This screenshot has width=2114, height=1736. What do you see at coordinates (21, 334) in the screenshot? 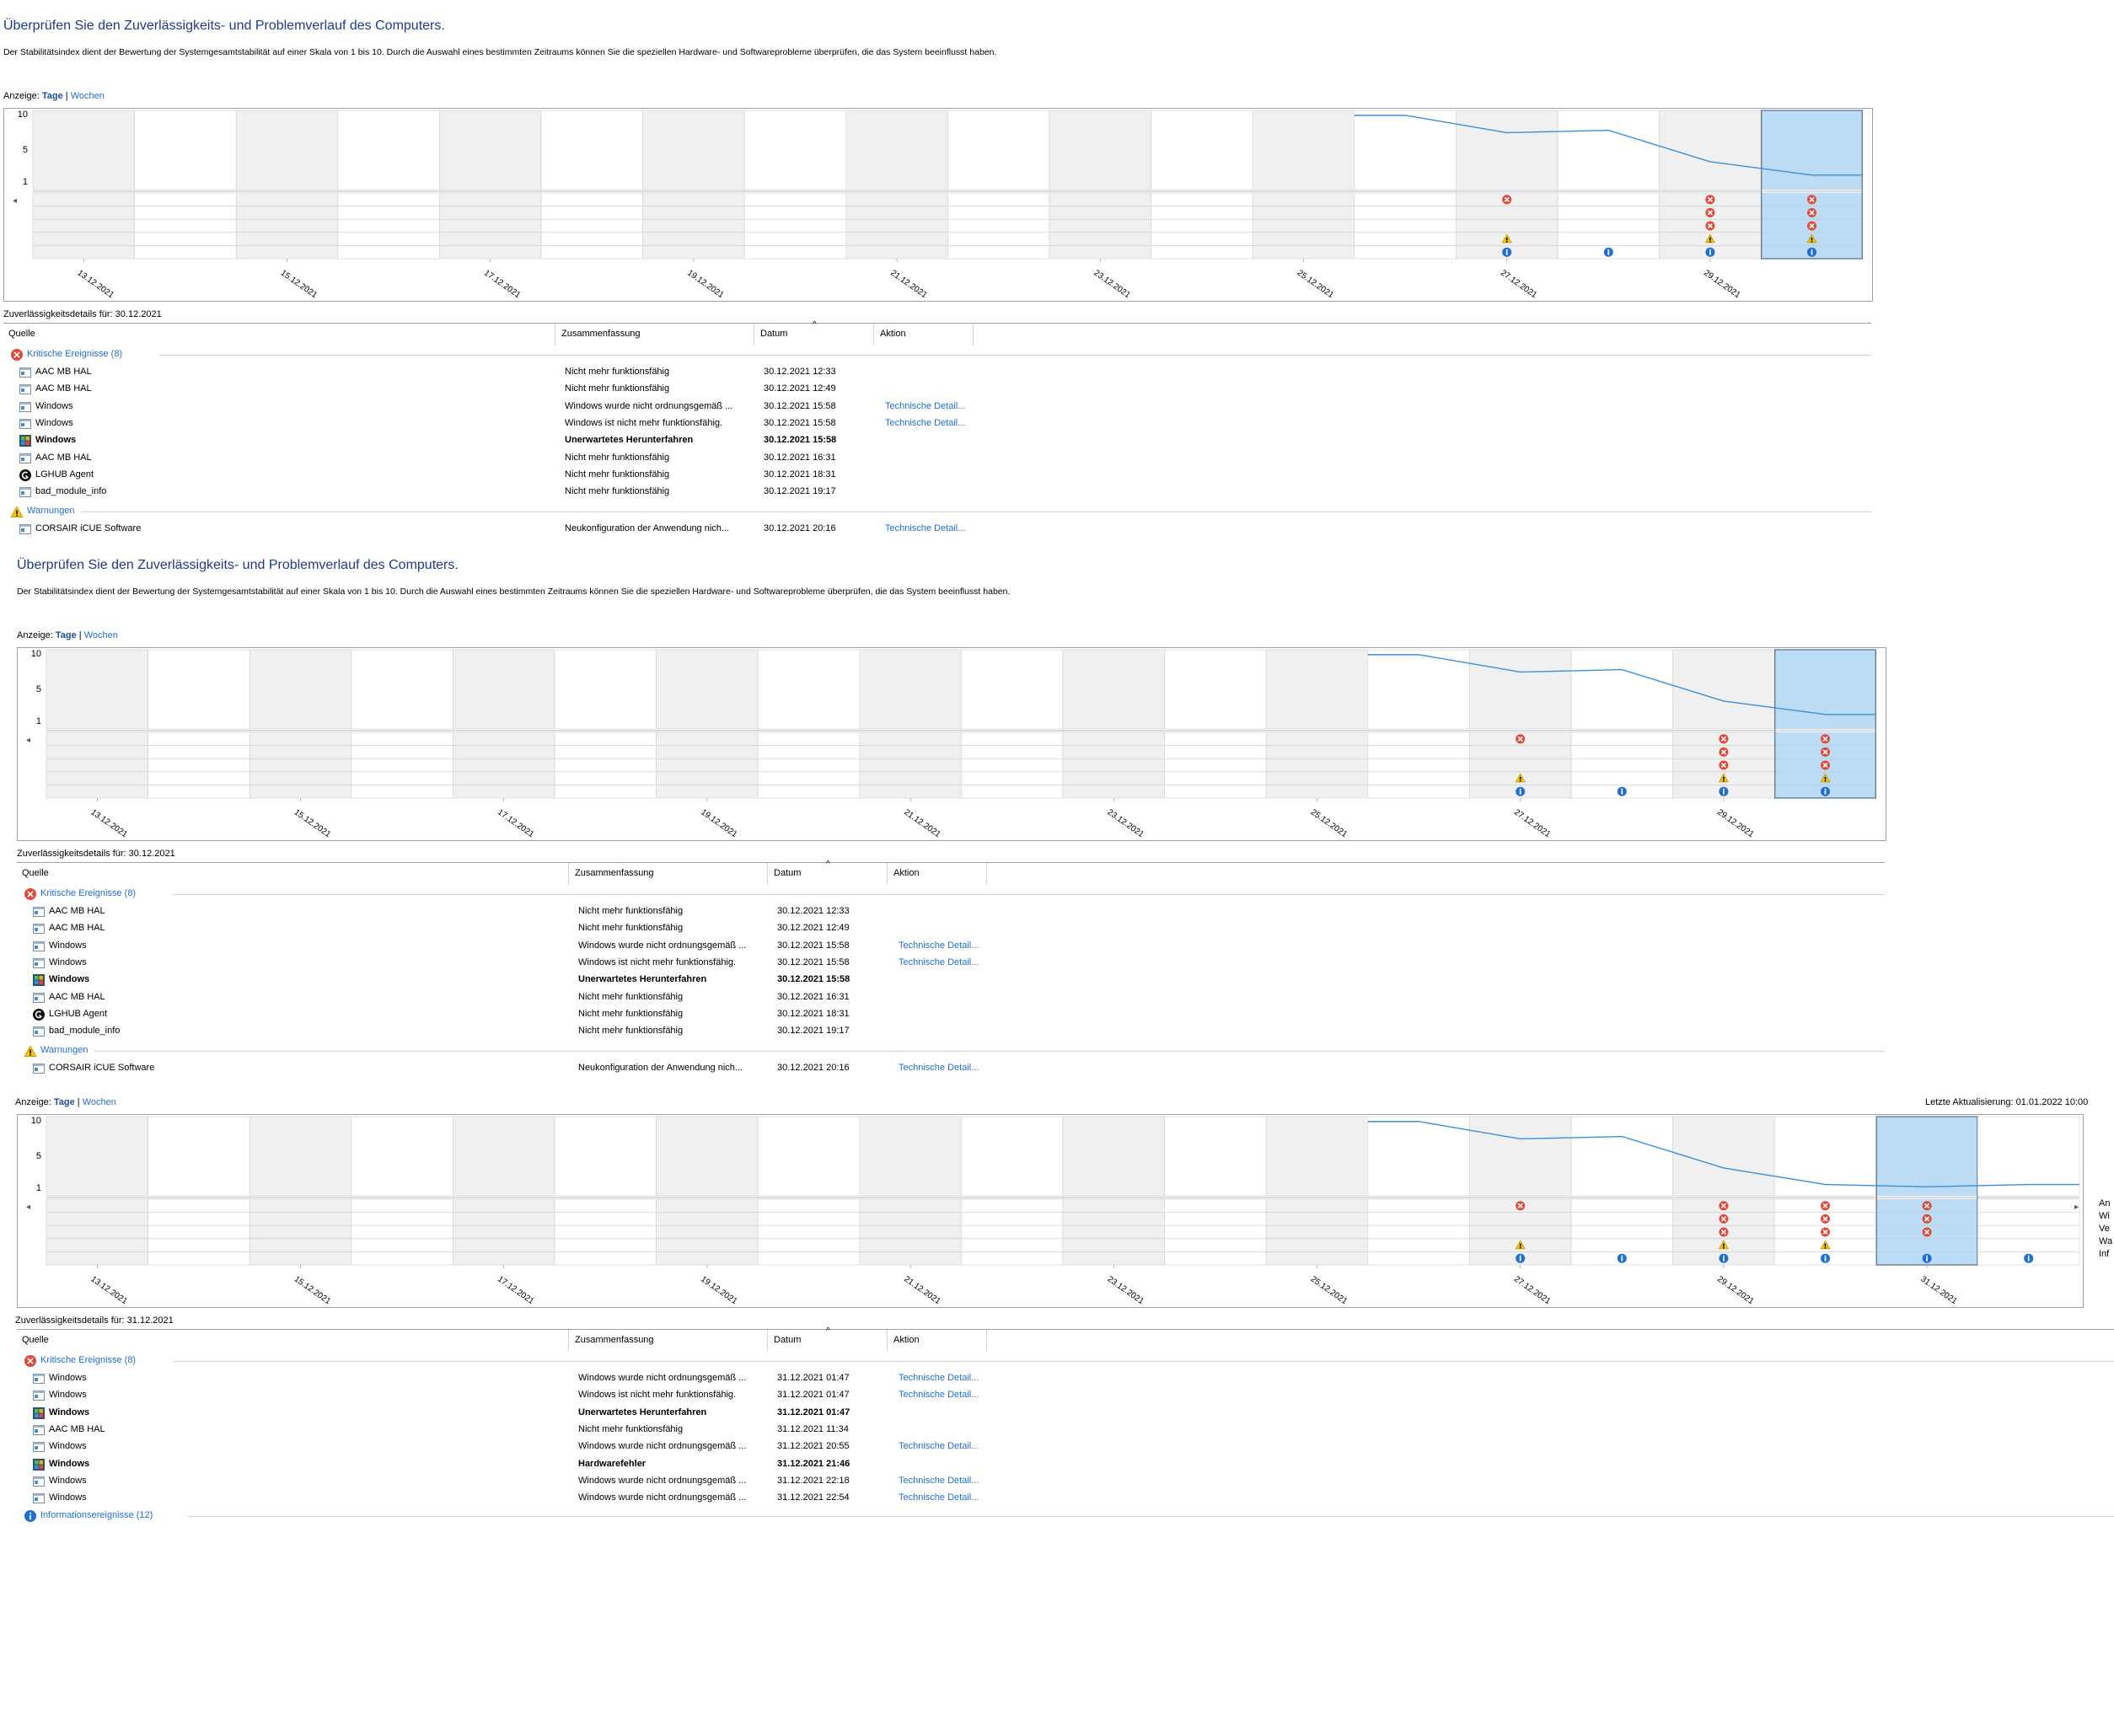
I see `header-source: Quelle` at bounding box center [21, 334].